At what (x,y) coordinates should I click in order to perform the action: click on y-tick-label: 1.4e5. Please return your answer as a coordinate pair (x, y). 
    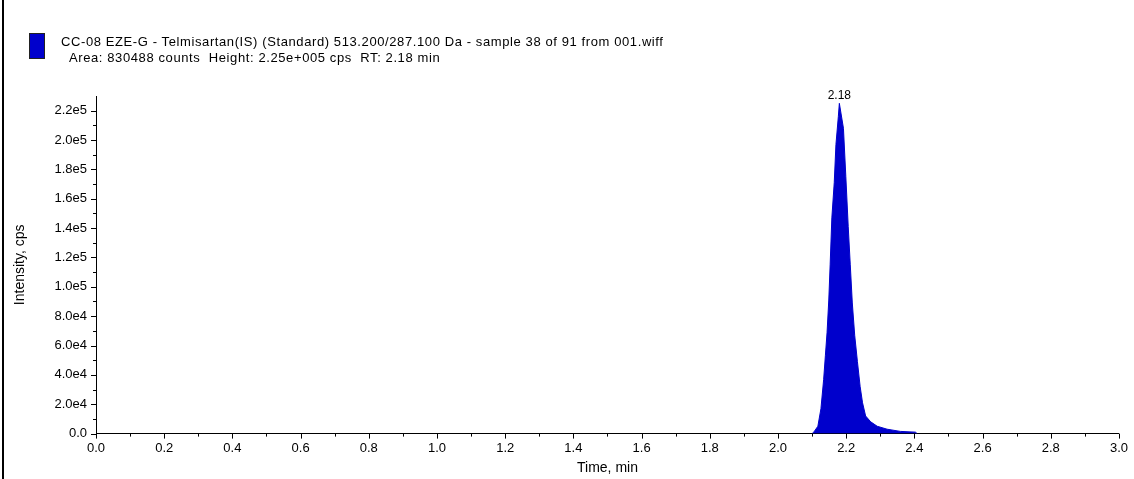
    Looking at the image, I should click on (70, 227).